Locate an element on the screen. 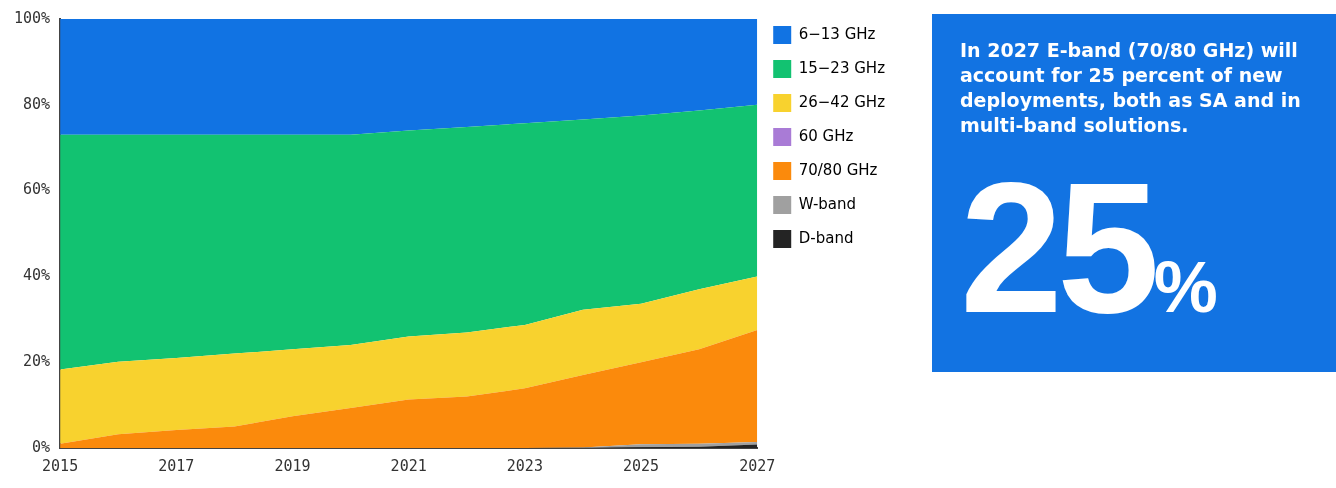 Image resolution: width=1336 pixels, height=488 pixels. y-tick-label: 60% is located at coordinates (37, 189).